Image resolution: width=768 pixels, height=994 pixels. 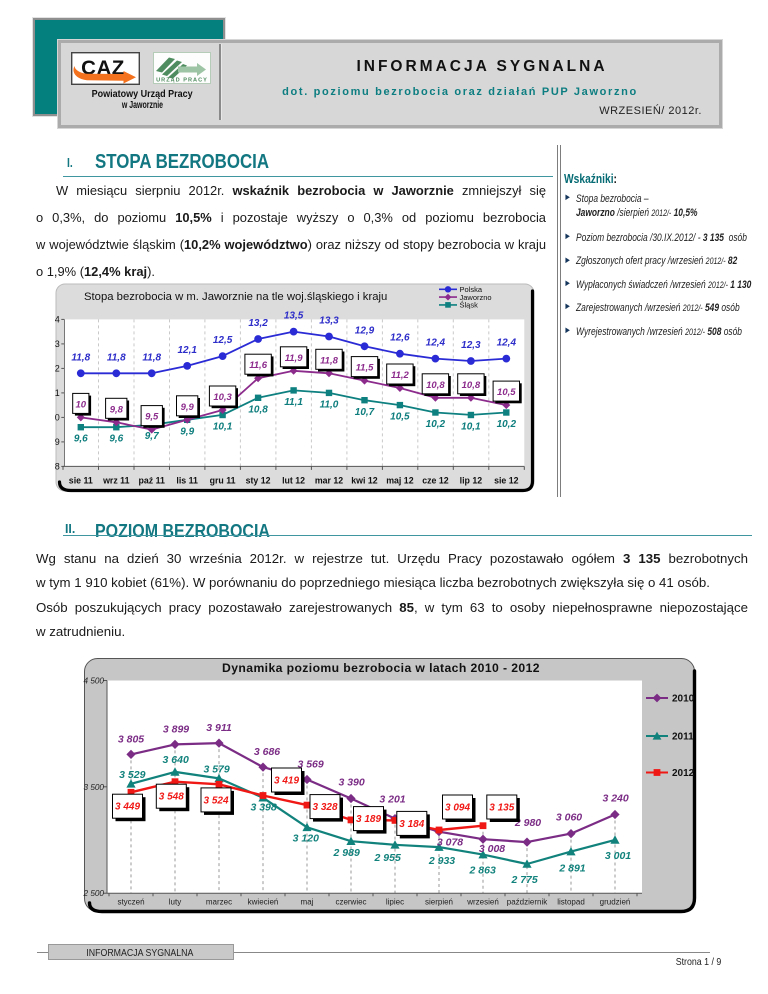 I want to click on svg-text: 2 955, so click(x=387, y=858).